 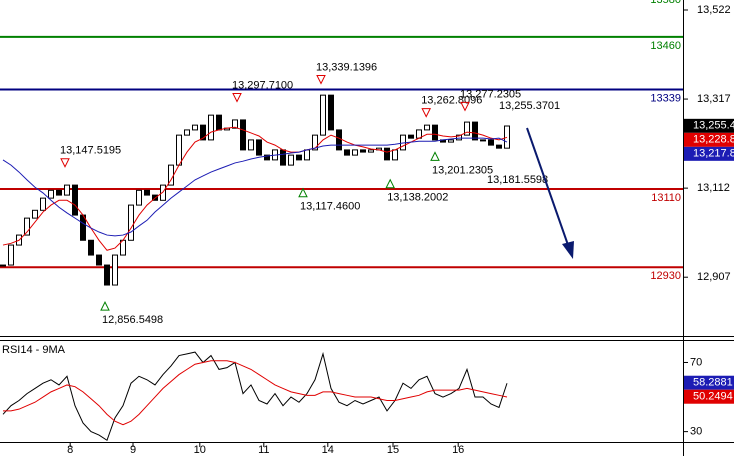 What do you see at coordinates (462, 170) in the screenshot?
I see `annotation: 13,201.2305` at bounding box center [462, 170].